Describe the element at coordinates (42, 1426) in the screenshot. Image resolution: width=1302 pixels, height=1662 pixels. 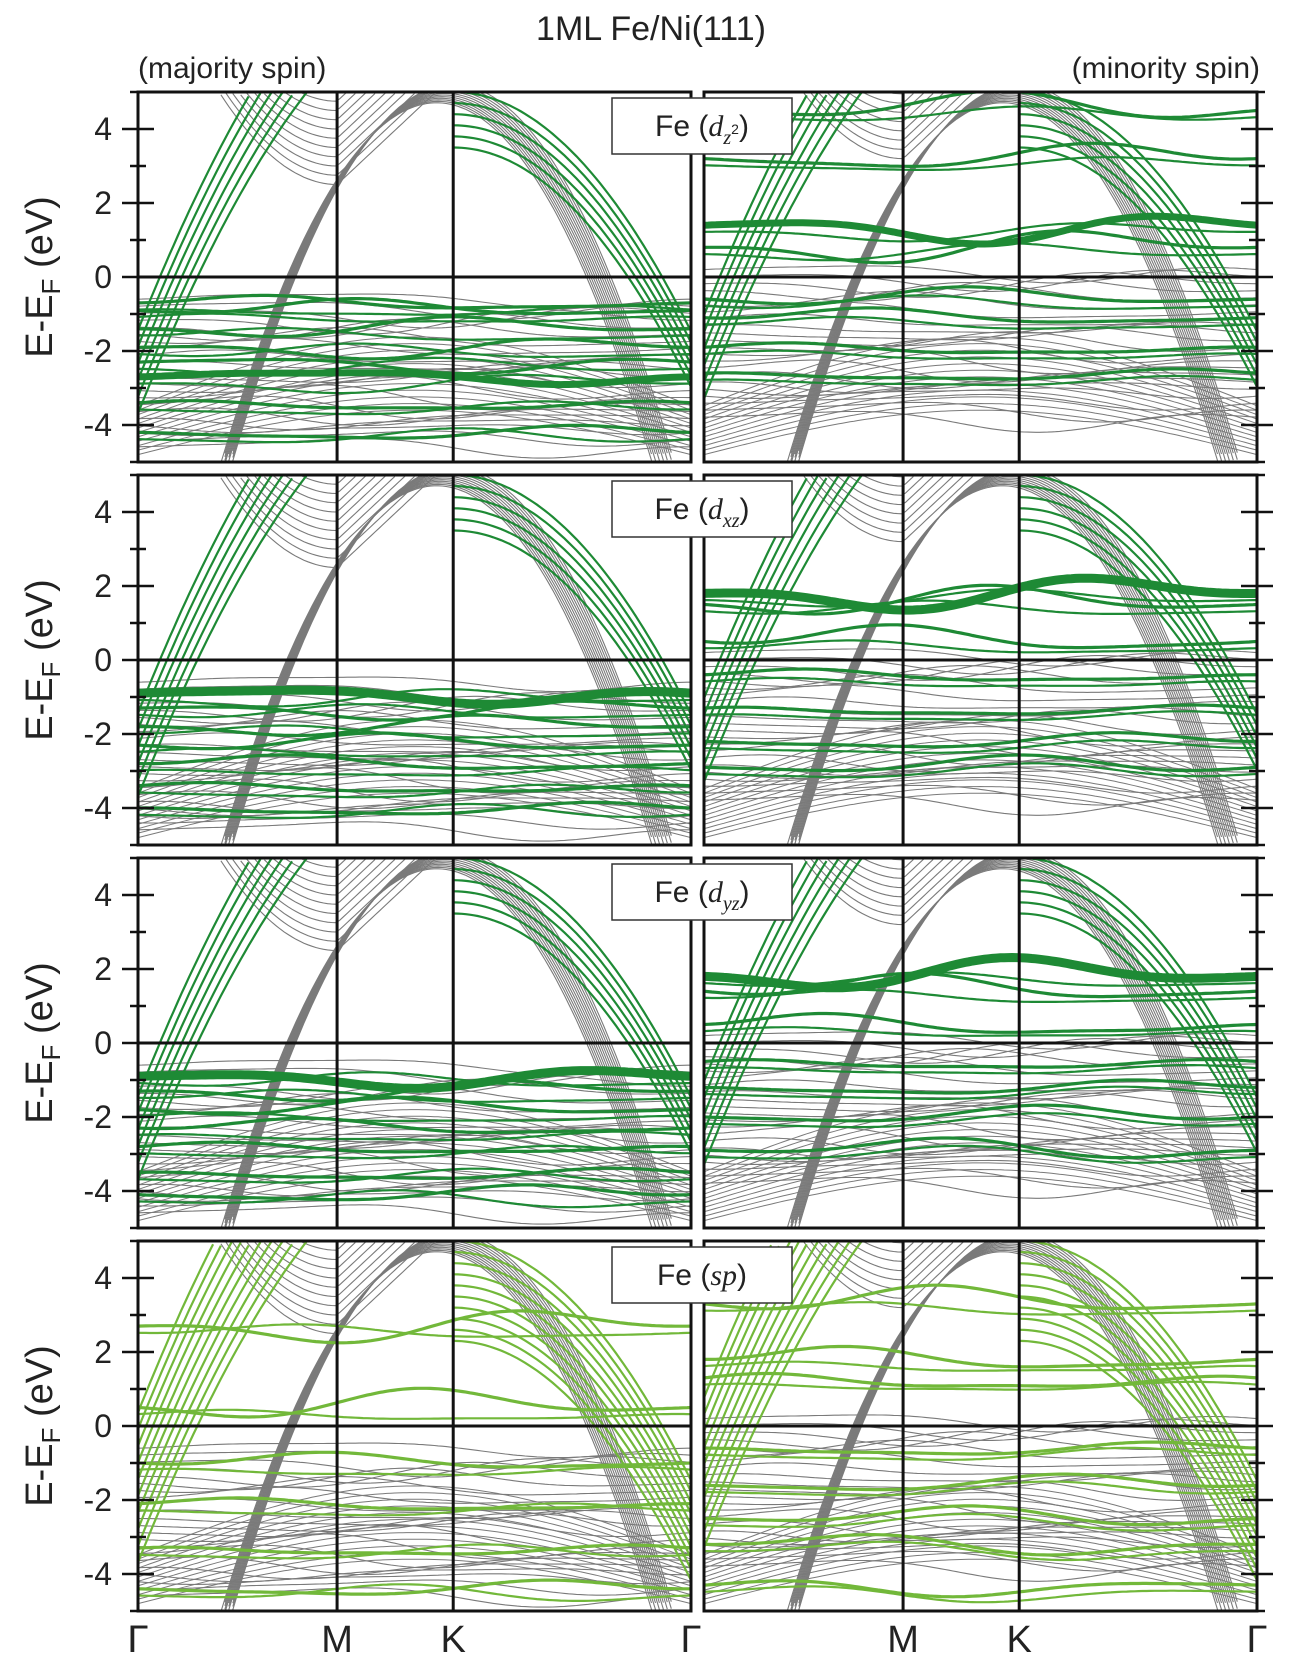
I see `y-axis-title: E-EF (eV)` at that location.